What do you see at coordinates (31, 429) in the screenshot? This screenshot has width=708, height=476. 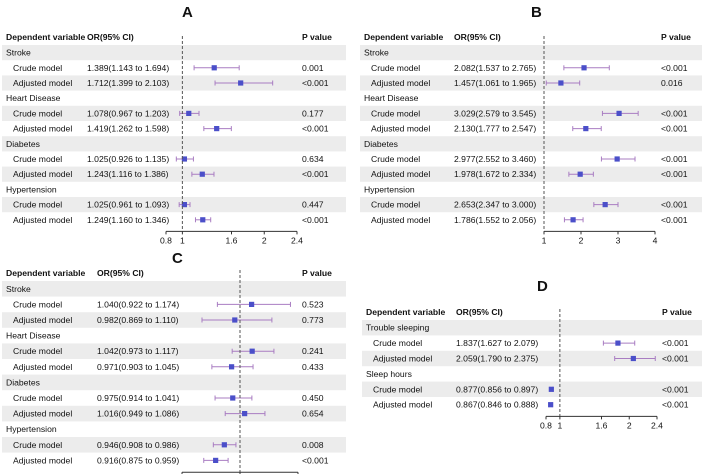 I see `group-label: Hypertension` at bounding box center [31, 429].